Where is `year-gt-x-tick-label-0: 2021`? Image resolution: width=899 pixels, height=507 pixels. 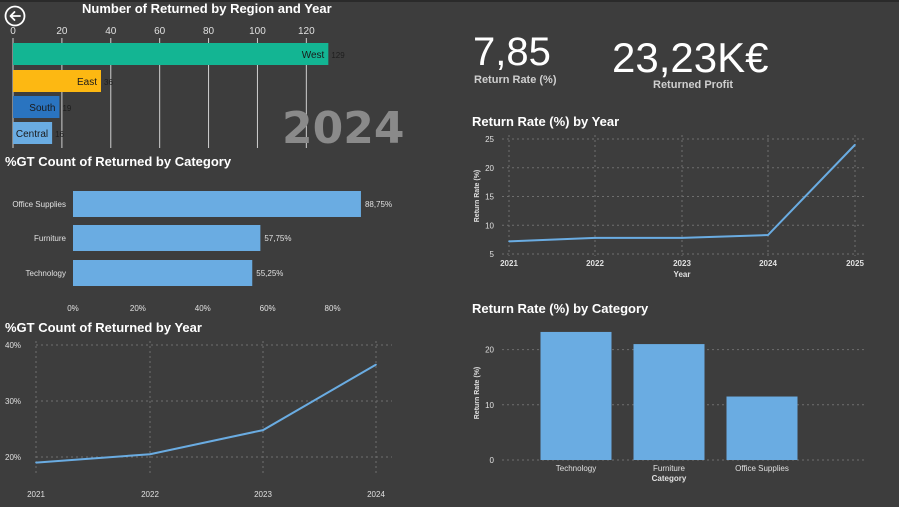 year-gt-x-tick-label-0: 2021 is located at coordinates (36, 494).